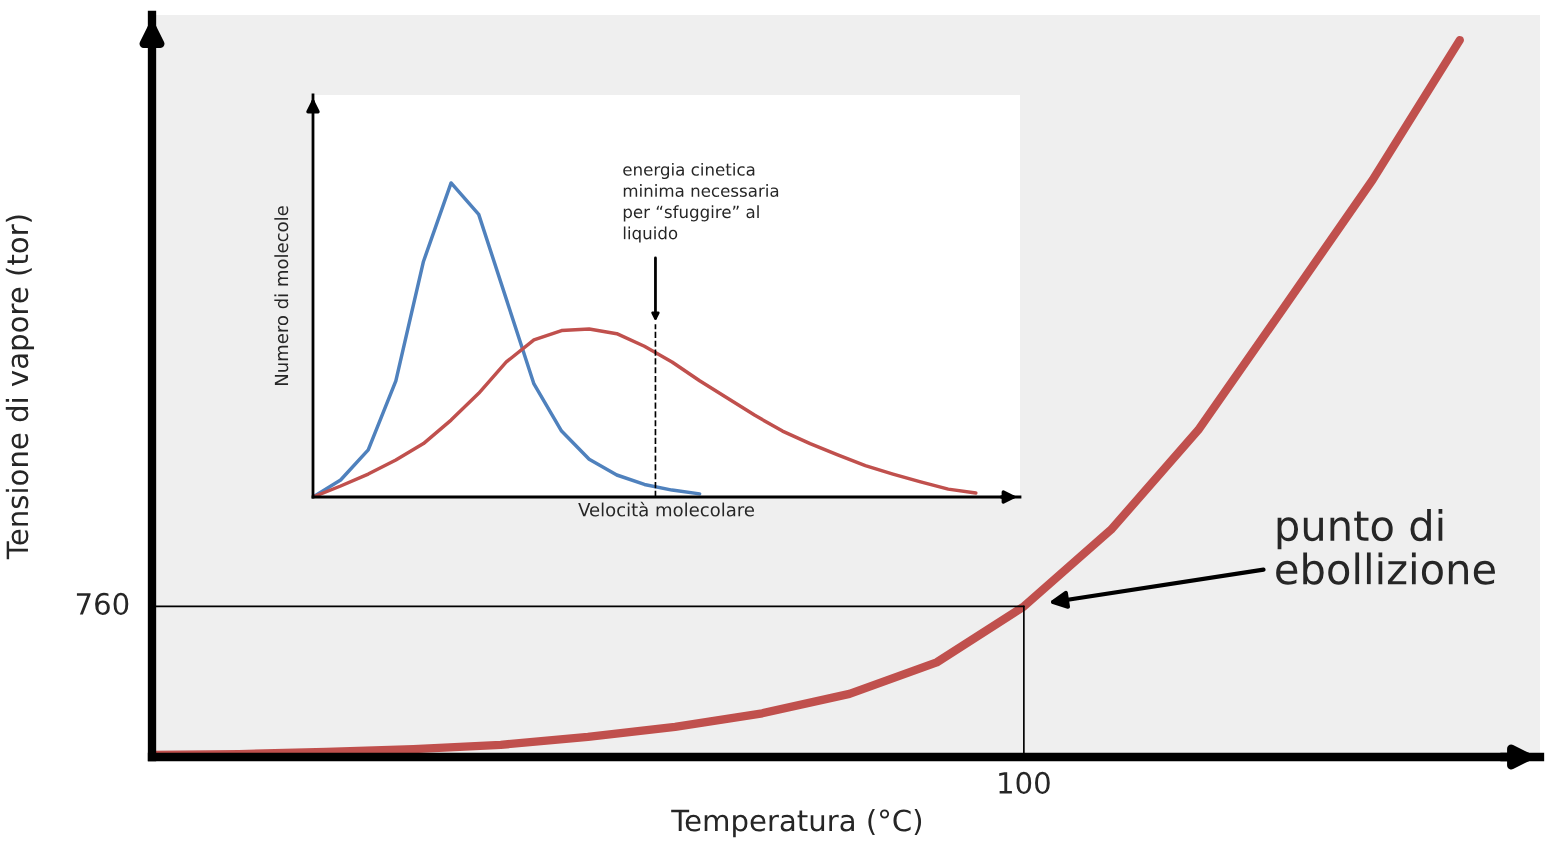 The width and height of the screenshot is (1545, 847). What do you see at coordinates (666, 509) in the screenshot?
I see `x-axis-title: Velocità molecolare` at bounding box center [666, 509].